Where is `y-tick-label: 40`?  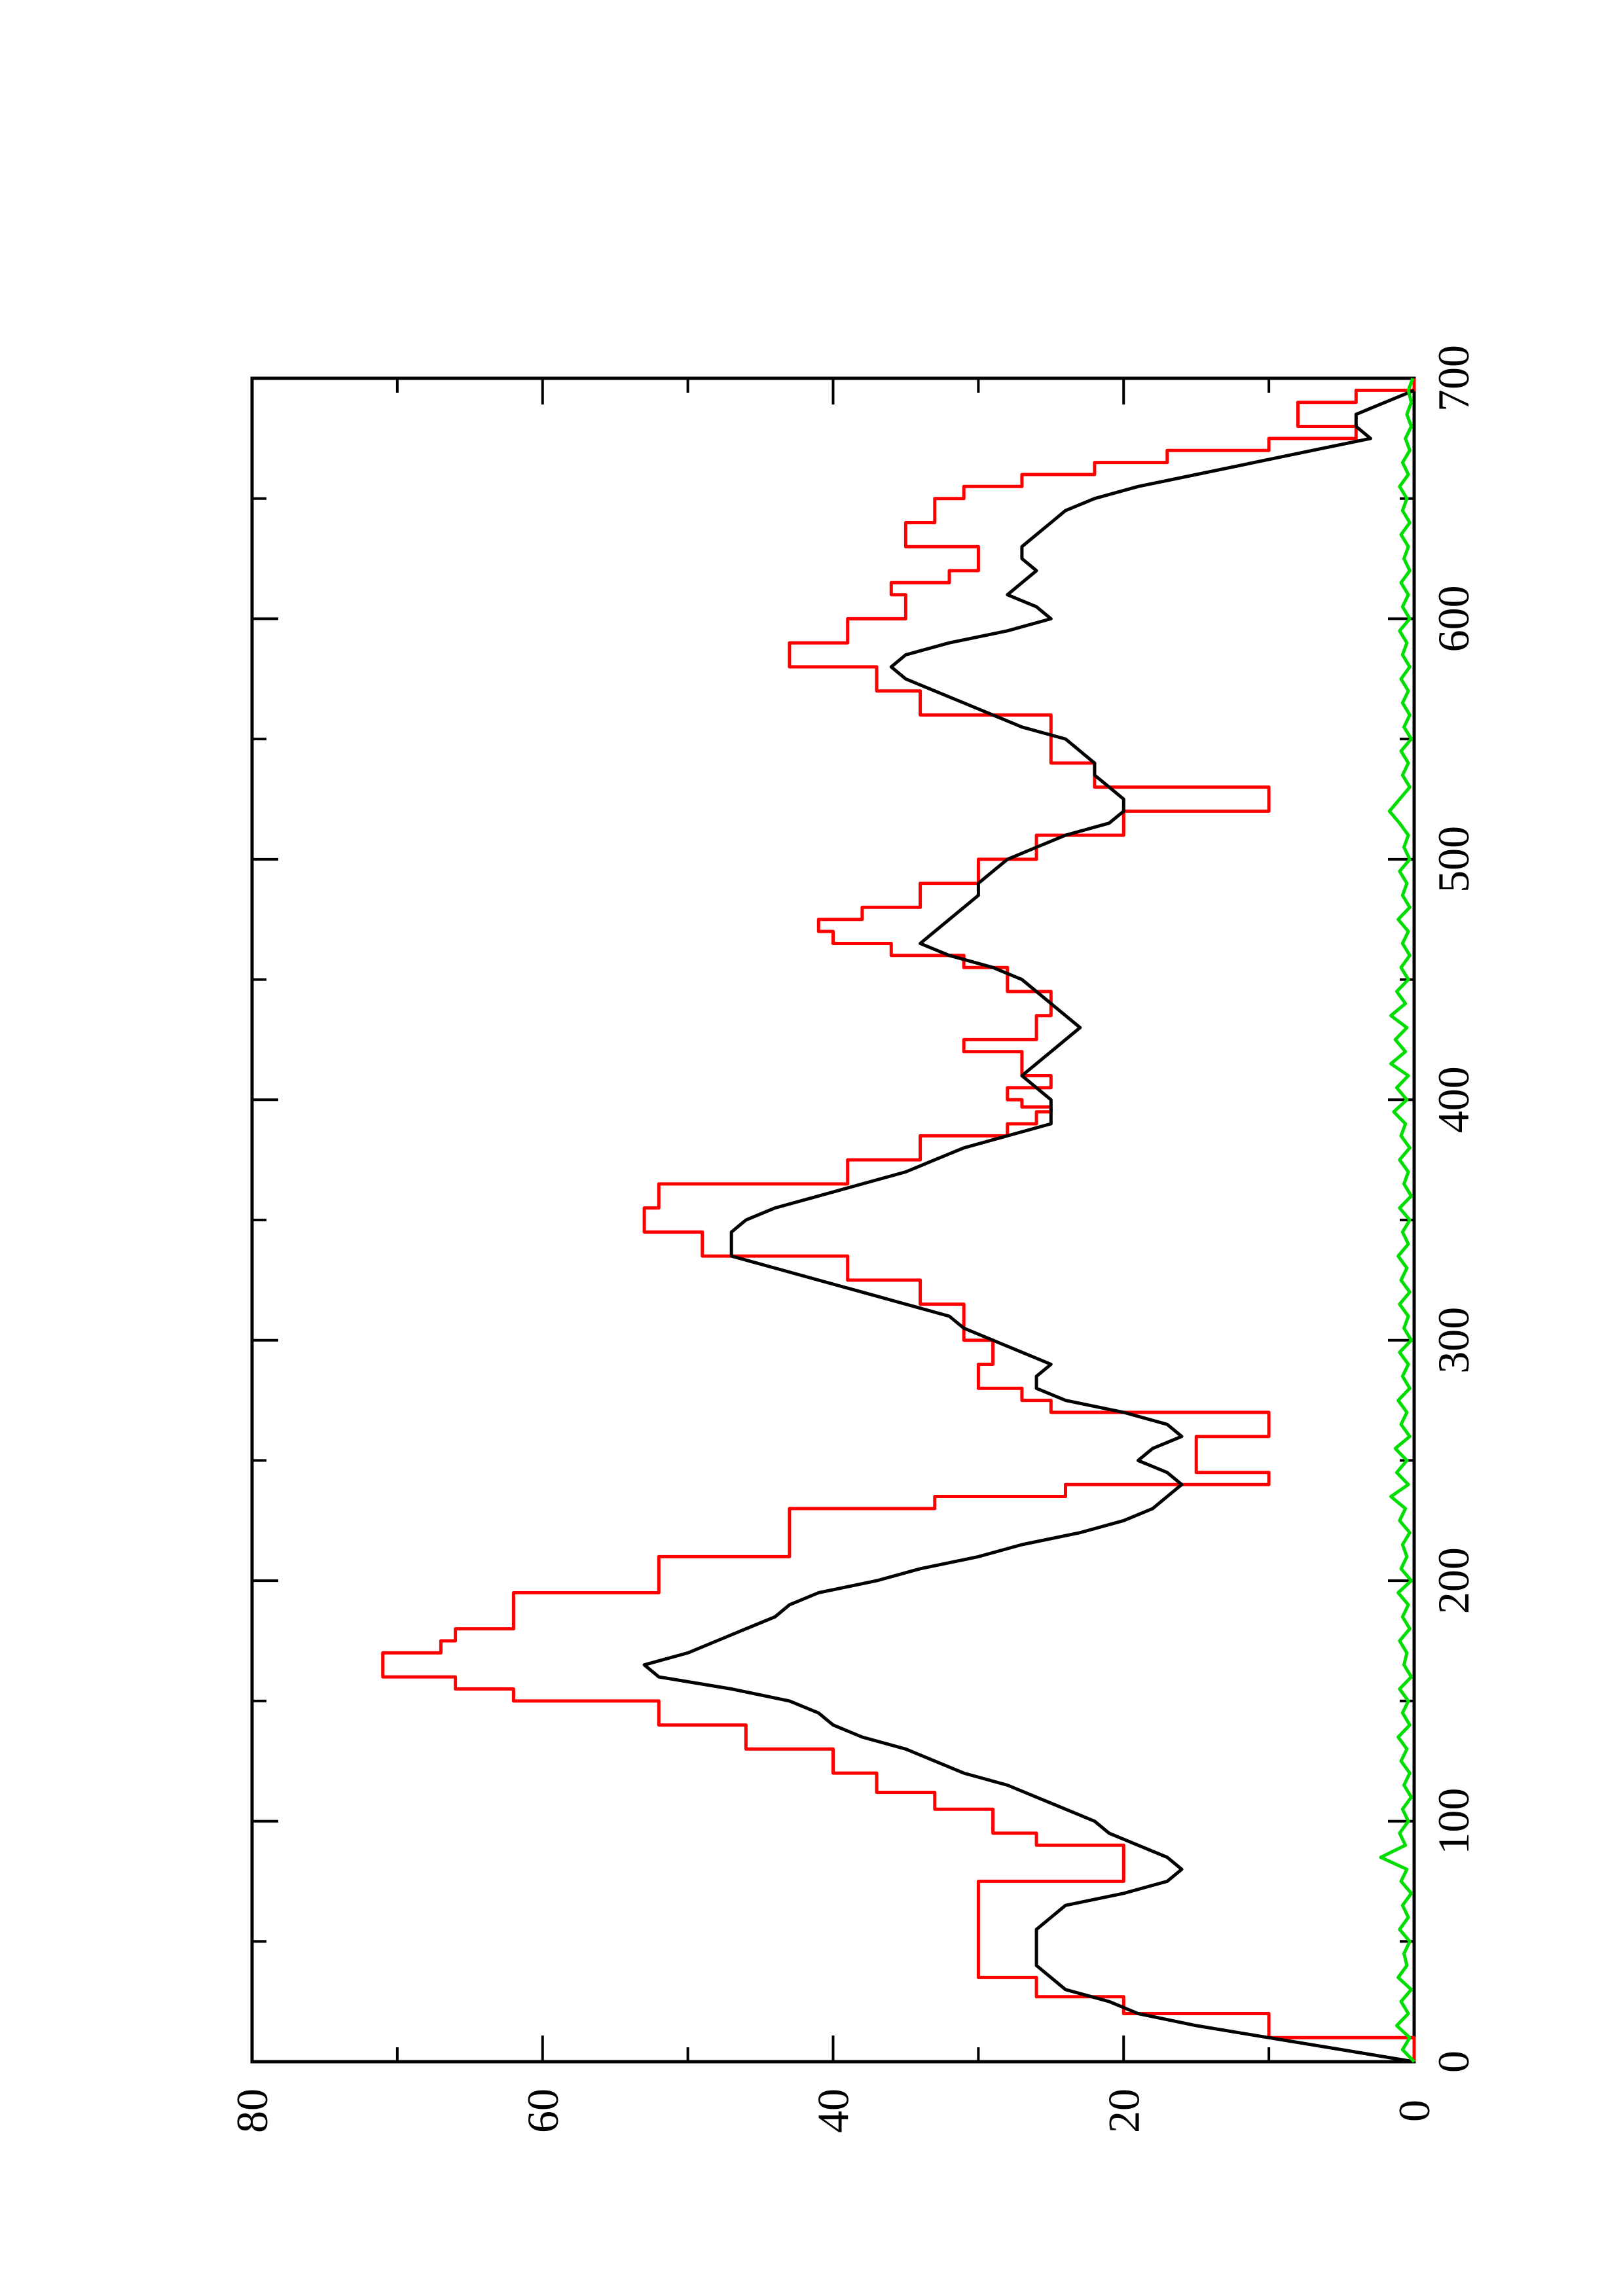
y-tick-label: 40 is located at coordinates (833, 2111).